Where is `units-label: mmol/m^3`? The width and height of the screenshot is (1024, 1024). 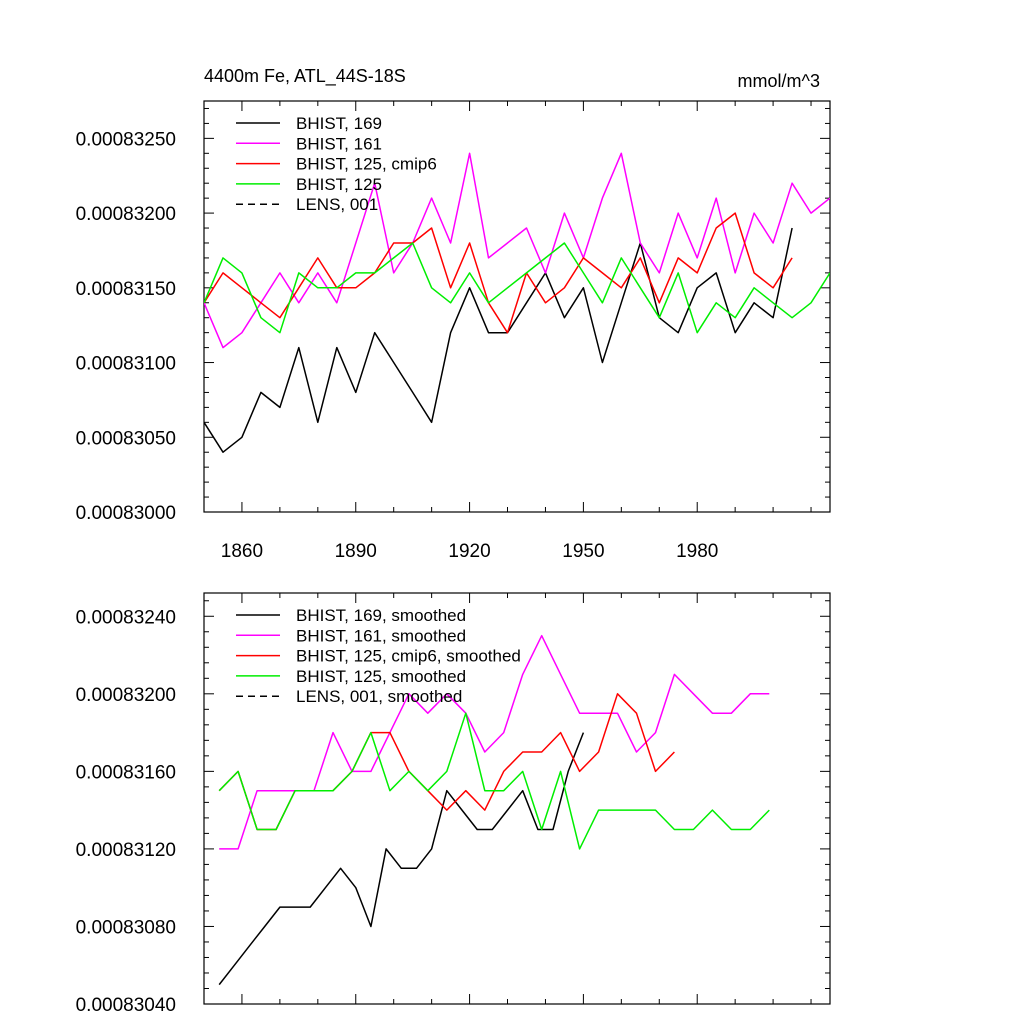
units-label: mmol/m^3 is located at coordinates (779, 81).